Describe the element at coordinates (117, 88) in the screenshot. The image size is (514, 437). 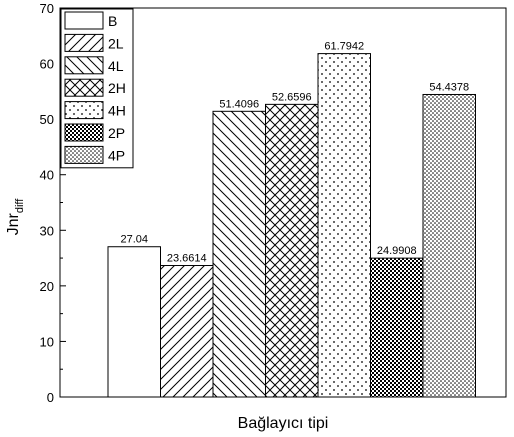
I see `legend-label-2h: 2H` at that location.